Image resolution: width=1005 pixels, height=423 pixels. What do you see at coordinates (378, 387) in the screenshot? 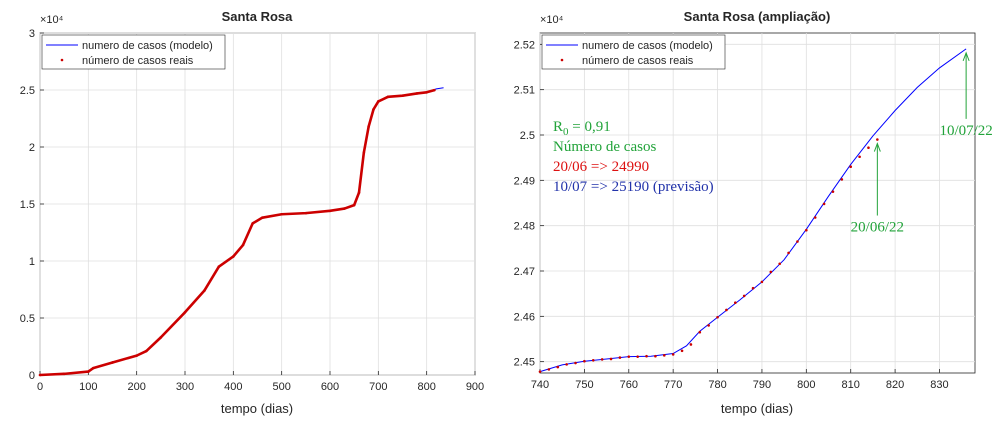
I see `x-tick-label: 700` at bounding box center [378, 387].